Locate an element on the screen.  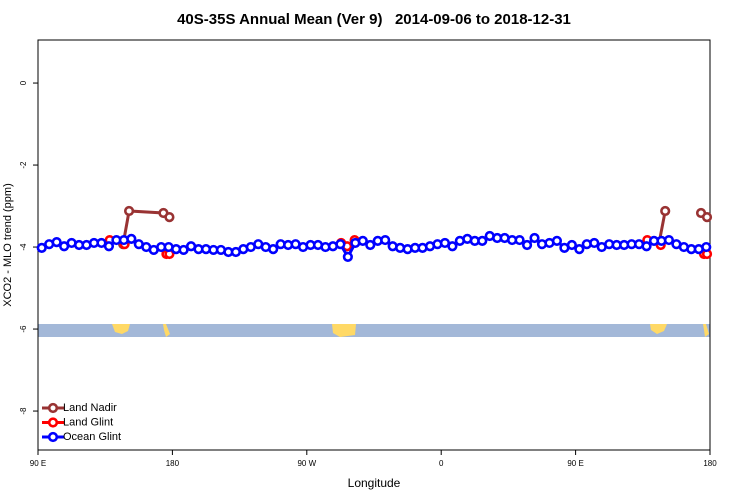
legend-label: Land Glint is located at coordinates (88, 422).